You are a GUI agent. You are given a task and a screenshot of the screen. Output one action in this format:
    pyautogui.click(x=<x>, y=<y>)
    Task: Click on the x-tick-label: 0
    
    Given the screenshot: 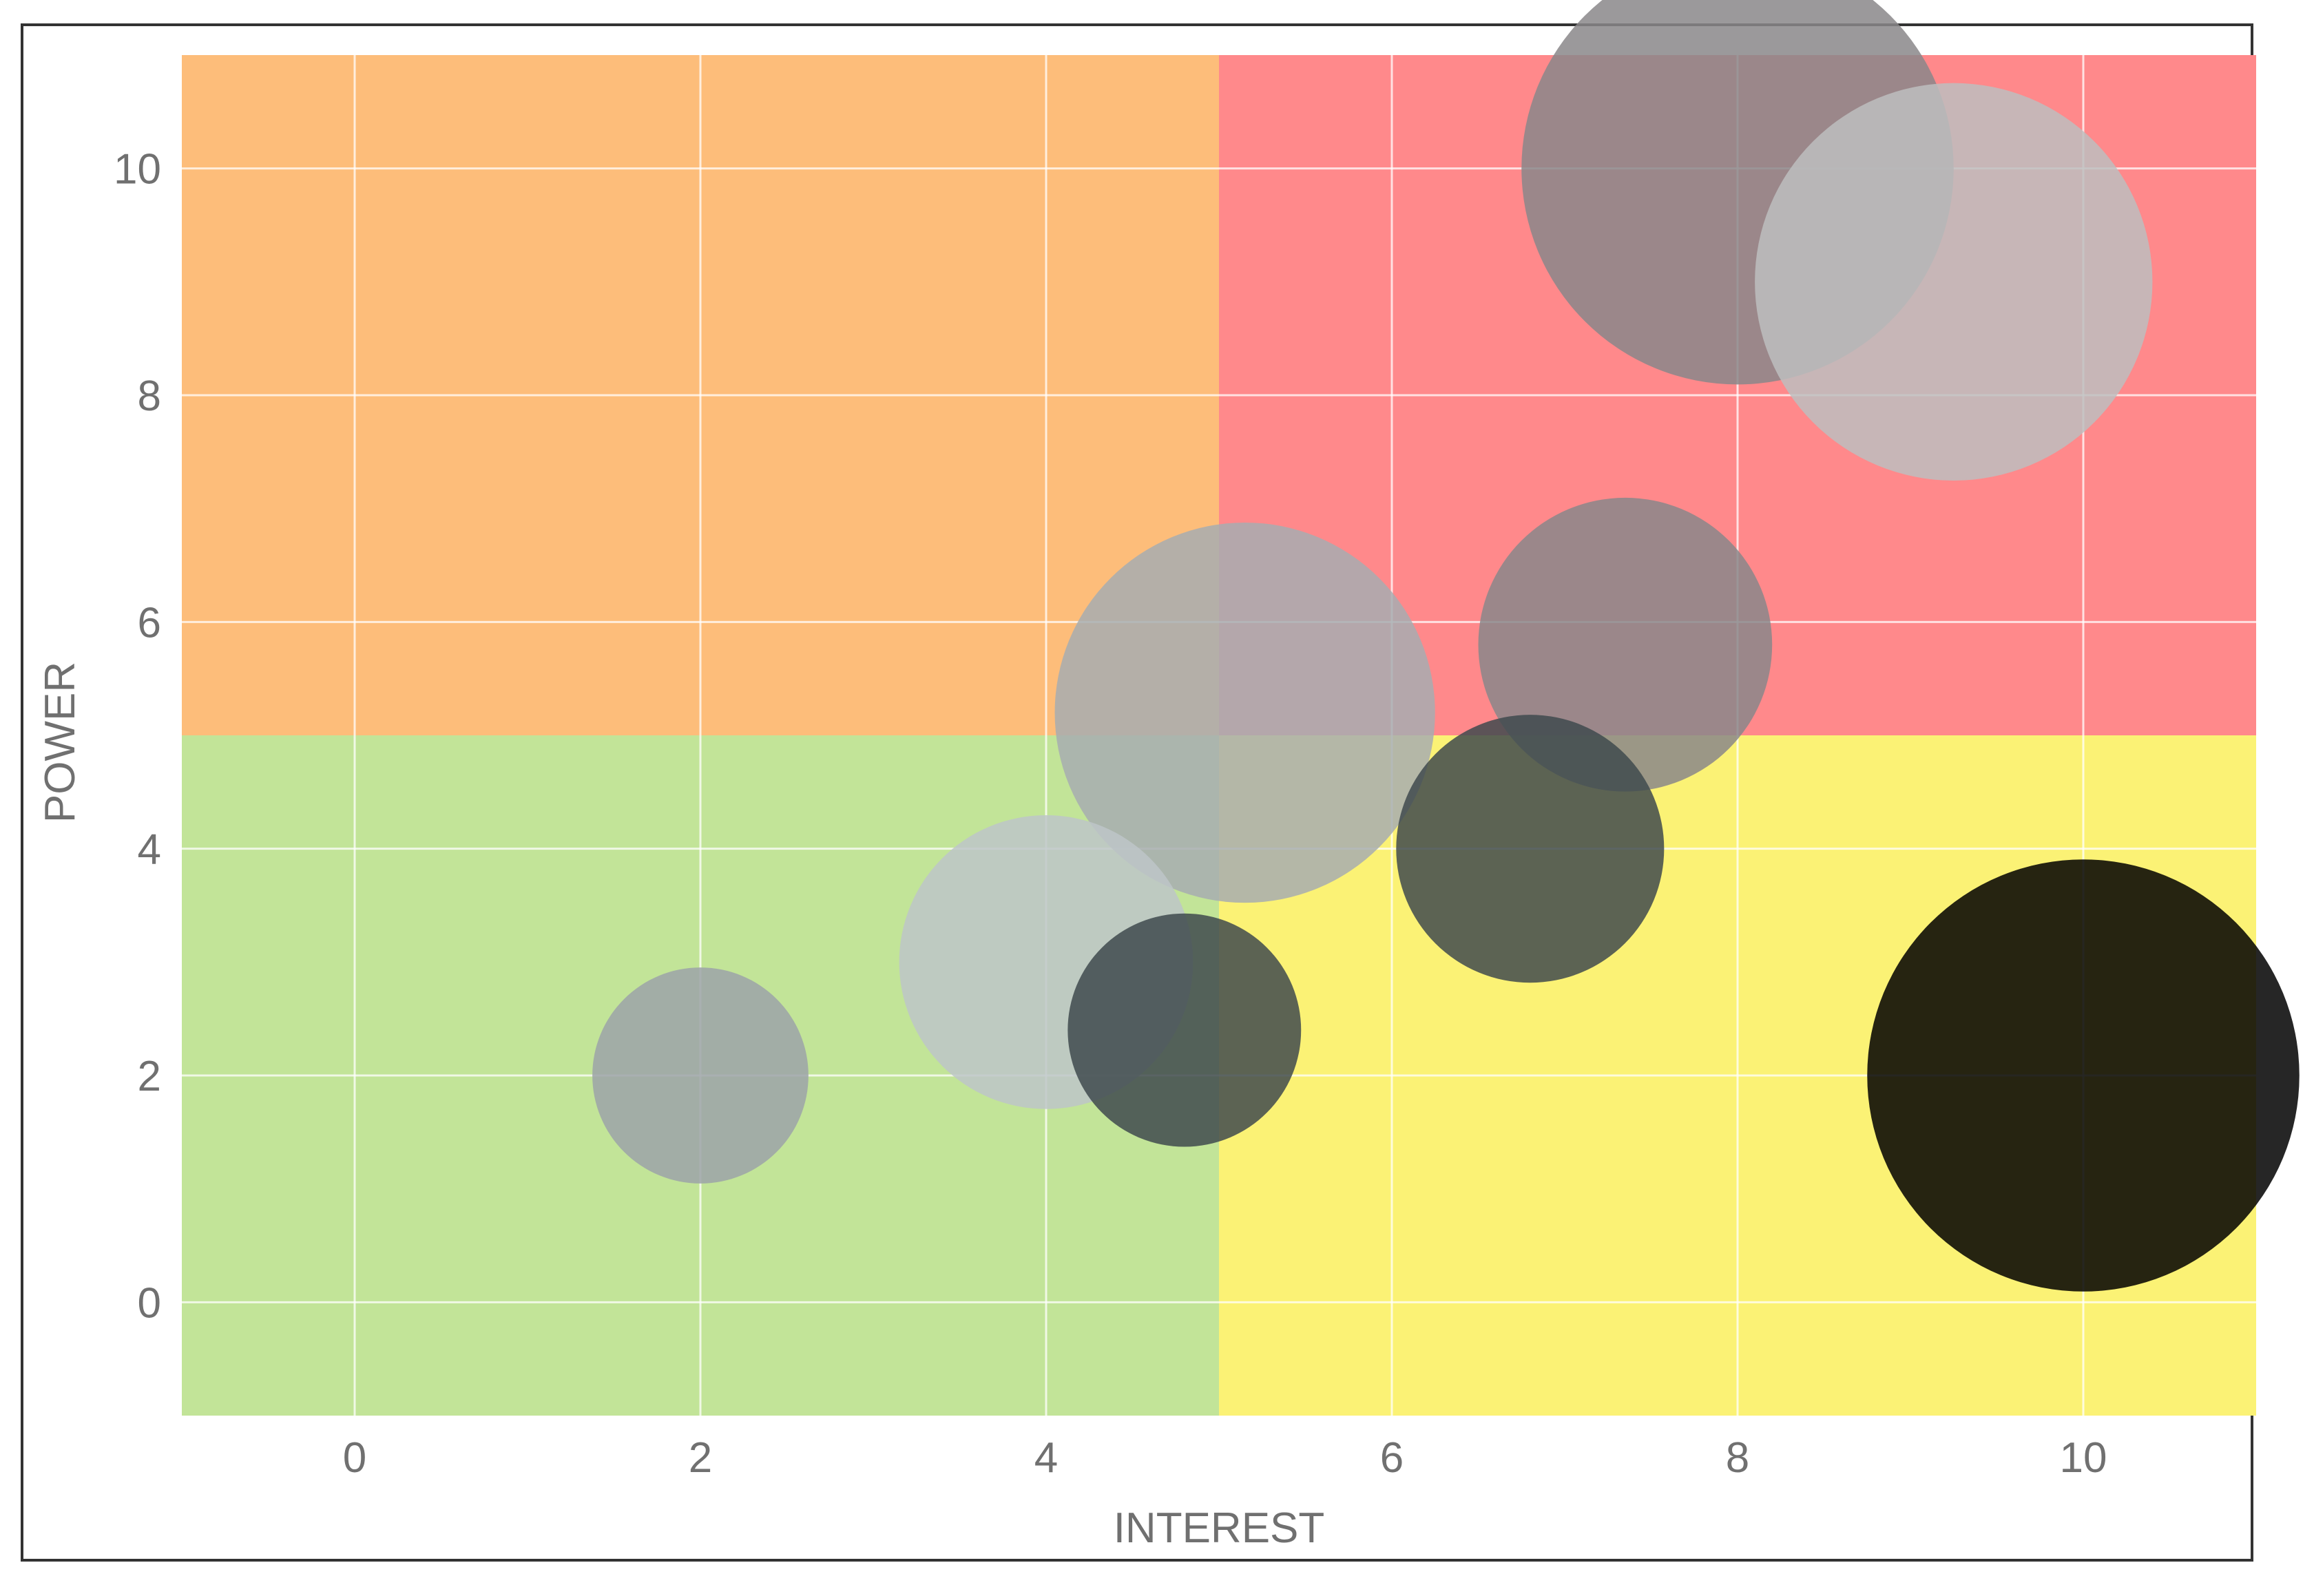 What is the action you would take?
    pyautogui.click(x=354, y=1458)
    